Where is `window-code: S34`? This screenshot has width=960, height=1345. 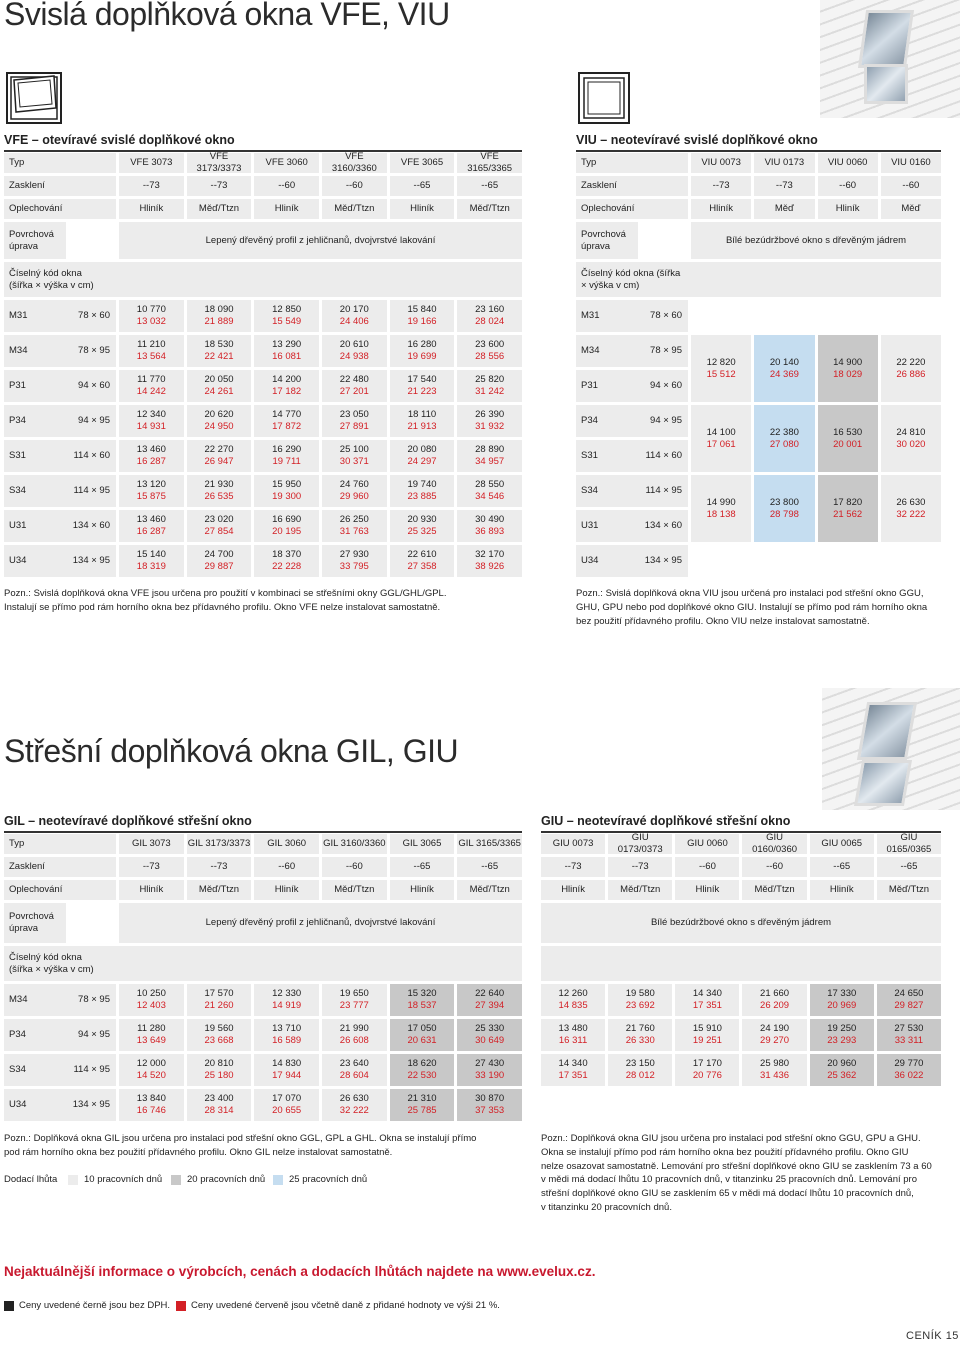 window-code: S34 is located at coordinates (589, 491).